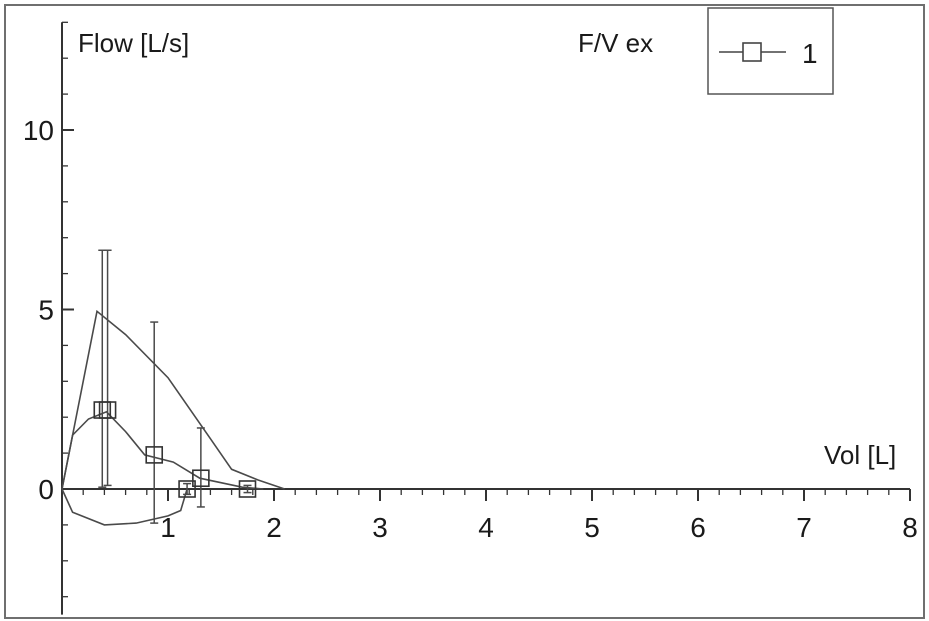  Describe the element at coordinates (168, 527) in the screenshot. I see `x-tick-label: 1` at that location.